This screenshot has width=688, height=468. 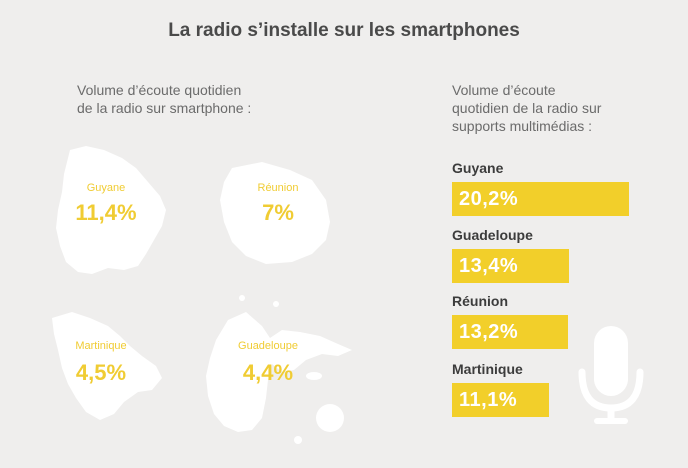 I want to click on la-desirade-map-shape, so click(x=314, y=376).